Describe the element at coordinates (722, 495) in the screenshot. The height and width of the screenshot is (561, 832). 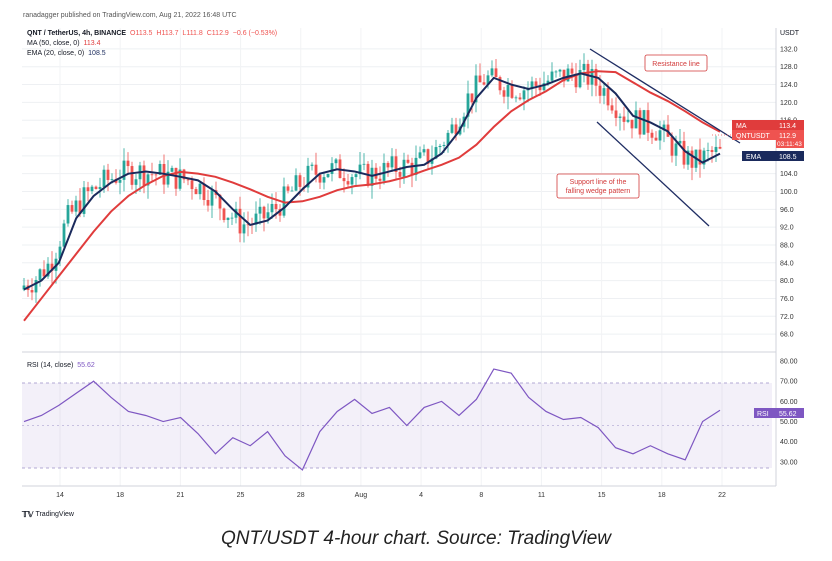
I see `time-tick-label: 22` at that location.